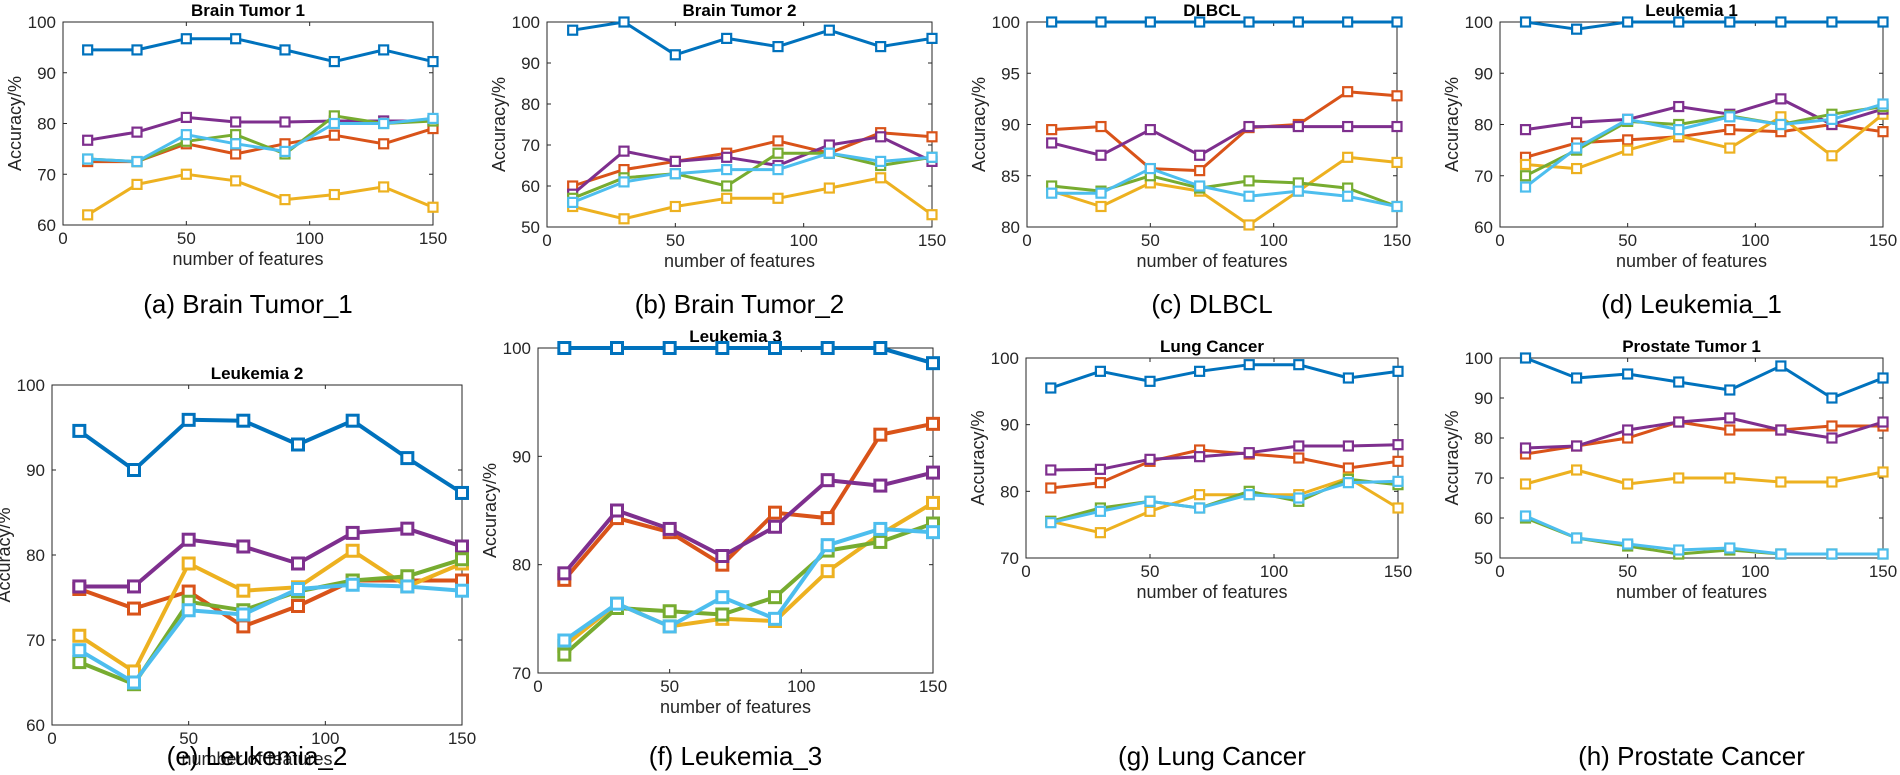 The width and height of the screenshot is (1900, 775). Describe the element at coordinates (978, 457) in the screenshot. I see `y-axis-label: Accuracy/%` at that location.